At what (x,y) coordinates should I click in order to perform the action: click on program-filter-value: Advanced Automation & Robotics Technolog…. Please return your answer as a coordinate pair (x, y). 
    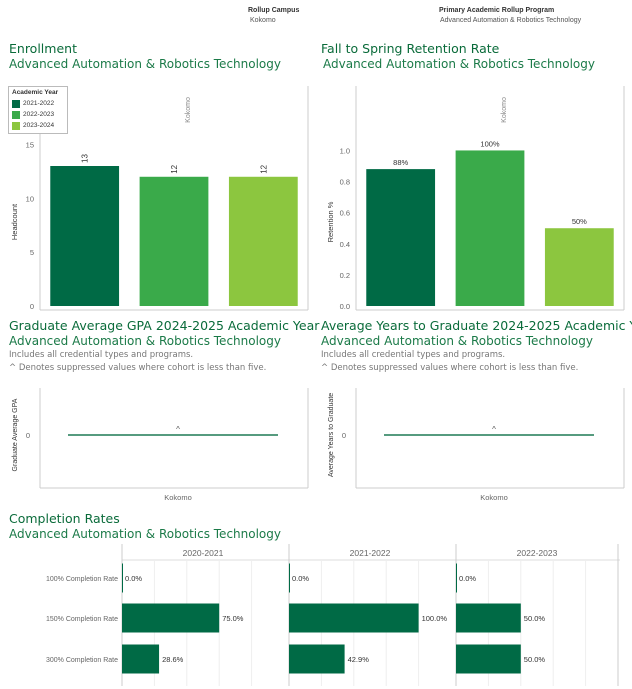
    Looking at the image, I should click on (511, 20).